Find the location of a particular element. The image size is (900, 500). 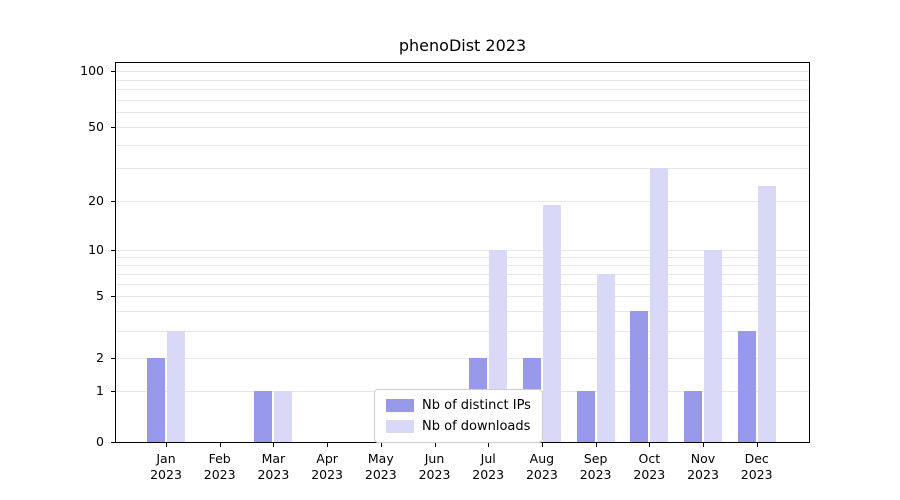

x-tick-label: Jan 2023 is located at coordinates (166, 466).